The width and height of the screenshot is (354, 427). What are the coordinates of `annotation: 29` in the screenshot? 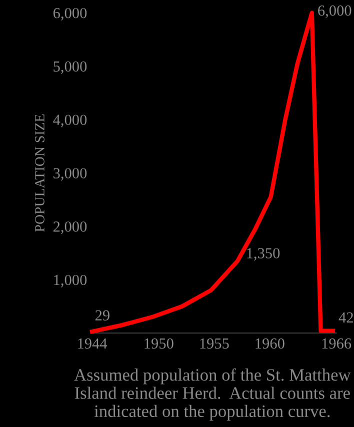 It's located at (102, 315).